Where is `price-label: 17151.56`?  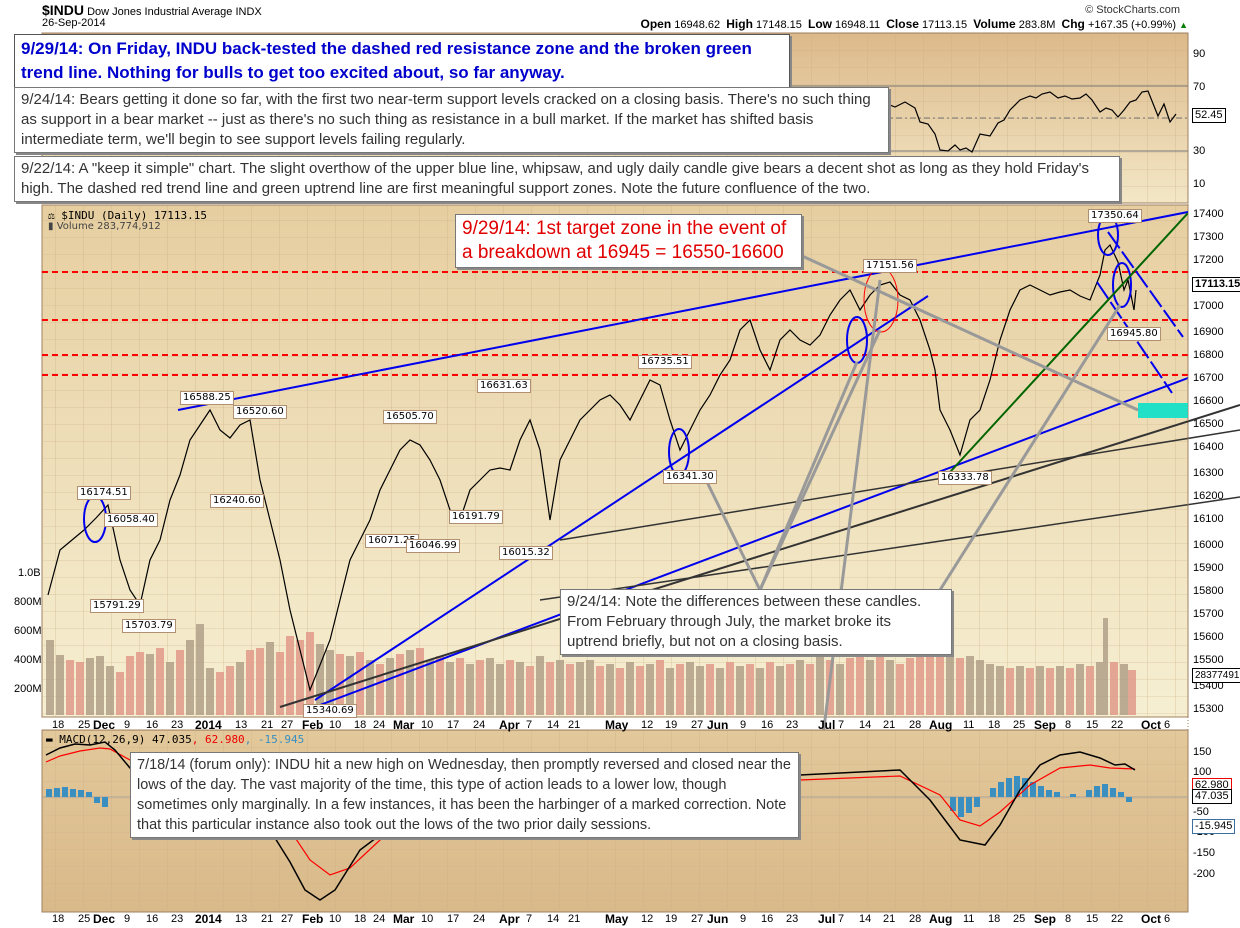 price-label: 17151.56 is located at coordinates (890, 266).